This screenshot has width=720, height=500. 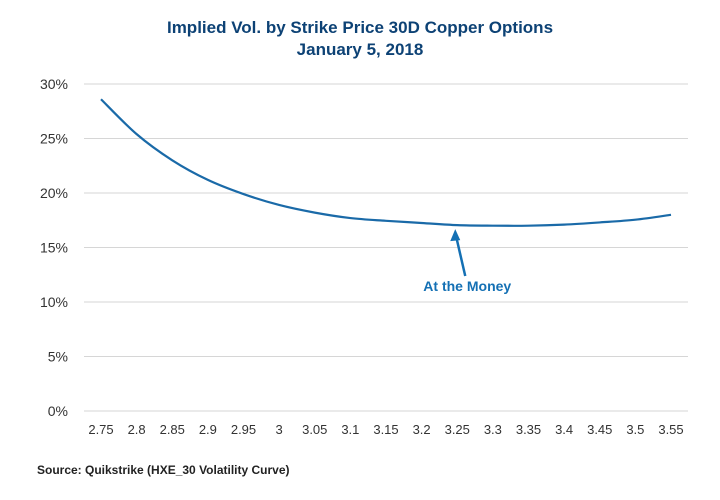 What do you see at coordinates (528, 429) in the screenshot?
I see `x-tick-label: 3.35` at bounding box center [528, 429].